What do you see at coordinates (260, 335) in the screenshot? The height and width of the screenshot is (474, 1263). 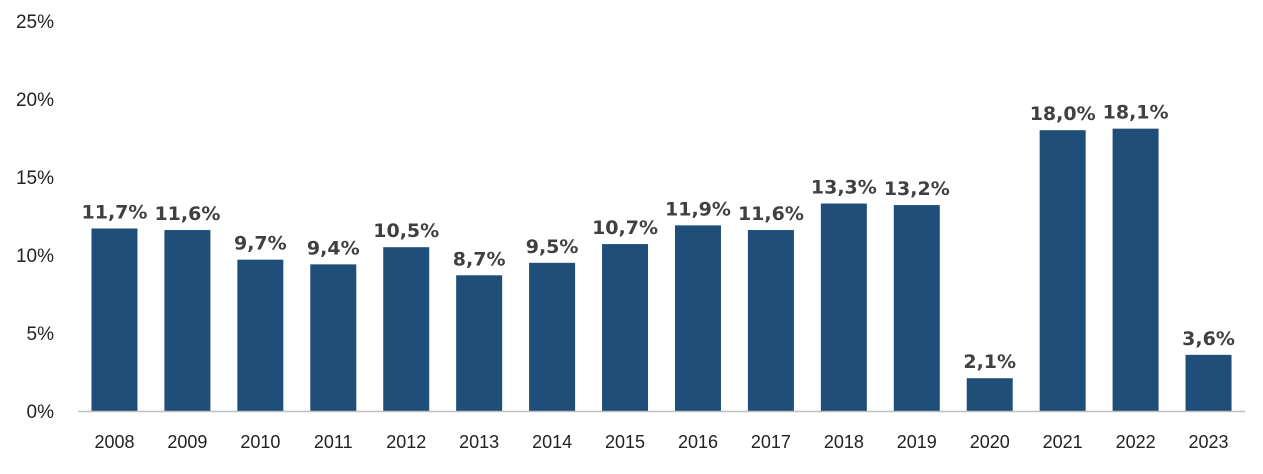 I see `bar-2010` at bounding box center [260, 335].